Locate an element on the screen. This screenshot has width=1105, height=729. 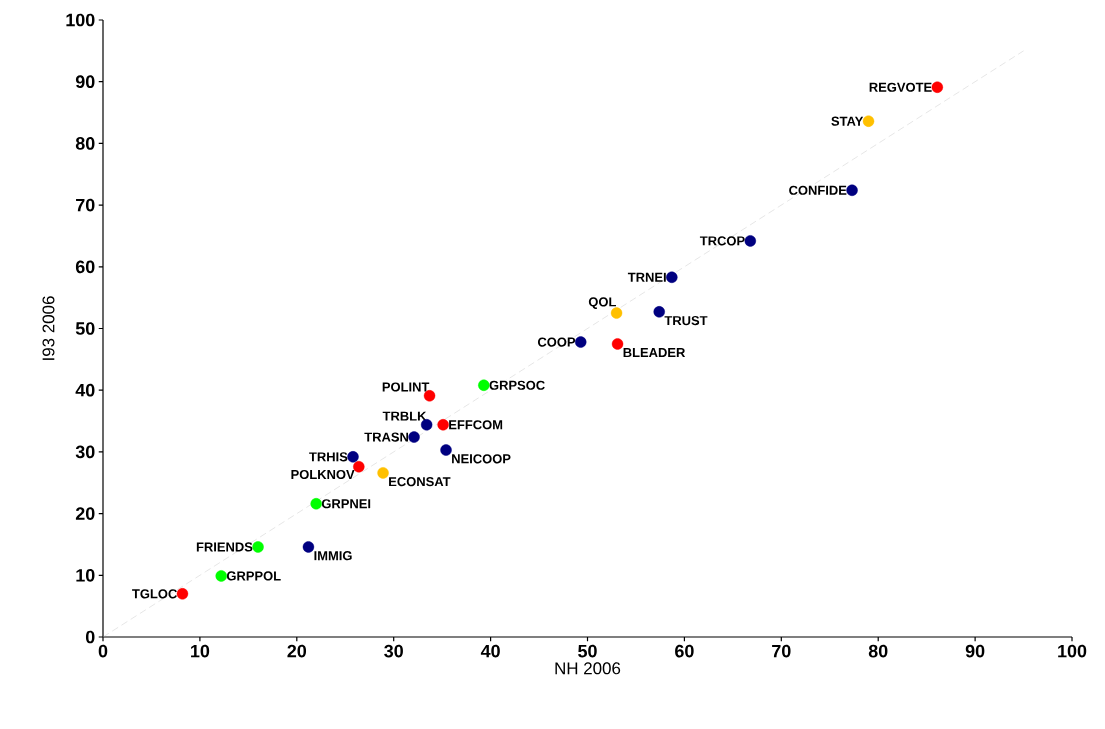
x-tick-label: 30 is located at coordinates (393, 651).